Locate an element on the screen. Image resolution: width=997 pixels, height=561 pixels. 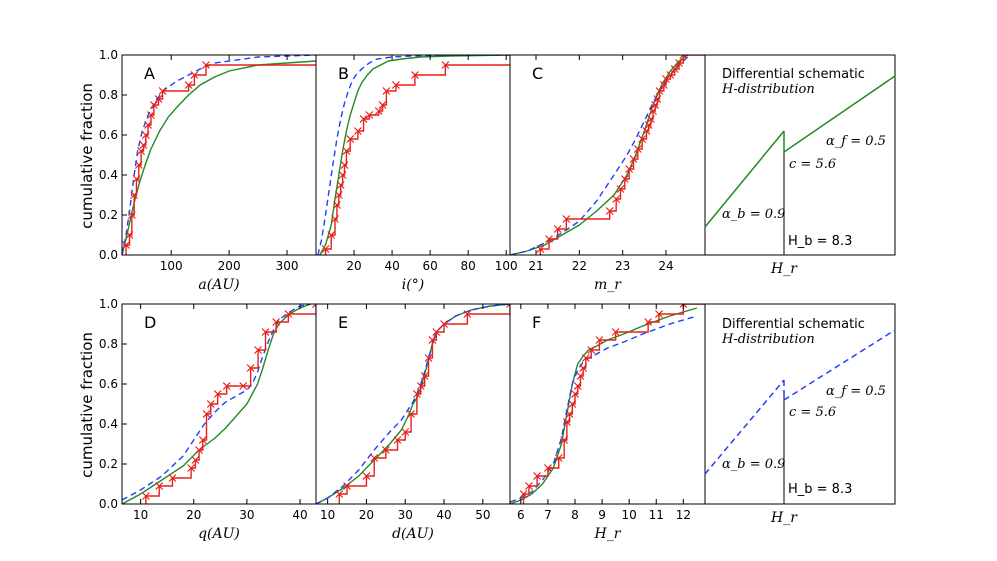
panel-d: 10 20 30 40 0.0 0.2 0.4 0.6 0.8 1.0 Dq(AU) is located at coordinates (208, 419).